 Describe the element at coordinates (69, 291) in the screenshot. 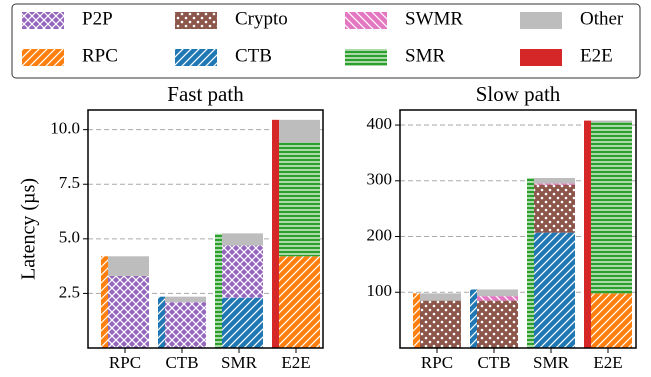

I see `y-tick-label: 2.5` at that location.